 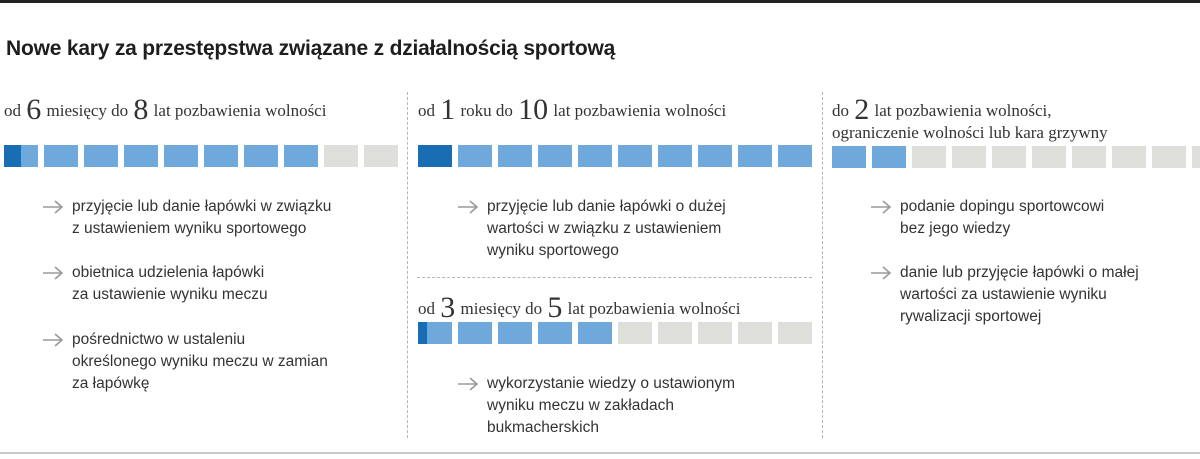 What do you see at coordinates (168, 272) in the screenshot?
I see `offence-text-line: obietnica udzielenia łapówki` at bounding box center [168, 272].